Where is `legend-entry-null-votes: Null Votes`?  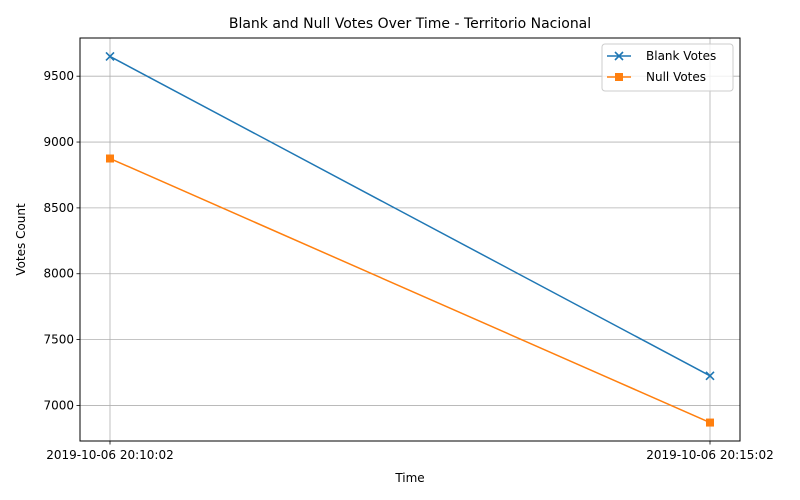 legend-entry-null-votes: Null Votes is located at coordinates (656, 77).